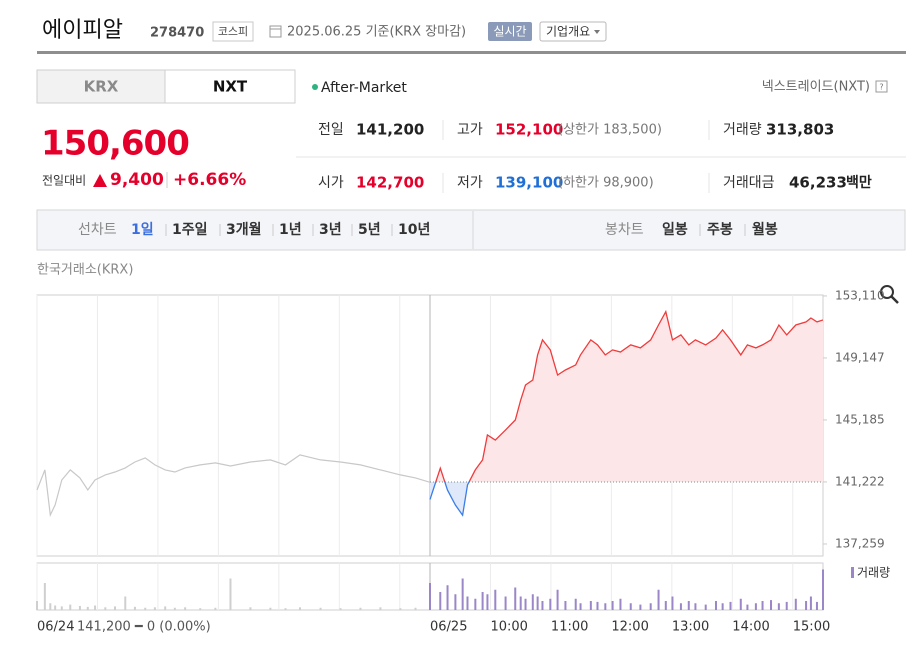 The image size is (906, 661). What do you see at coordinates (889, 294) in the screenshot?
I see `search-icon` at bounding box center [889, 294].